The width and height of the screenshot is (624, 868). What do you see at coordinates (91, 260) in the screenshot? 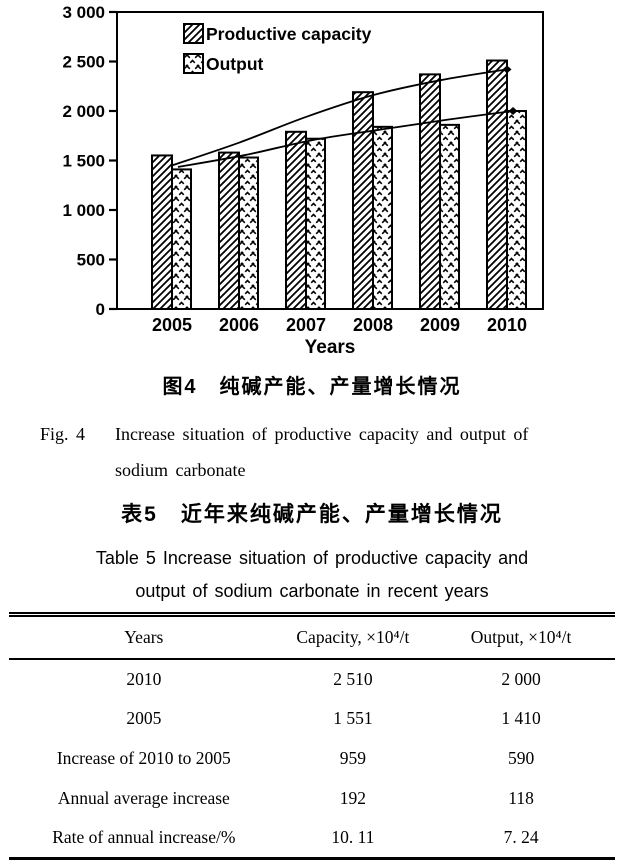
I see `y-tick-label: 500` at bounding box center [91, 260].